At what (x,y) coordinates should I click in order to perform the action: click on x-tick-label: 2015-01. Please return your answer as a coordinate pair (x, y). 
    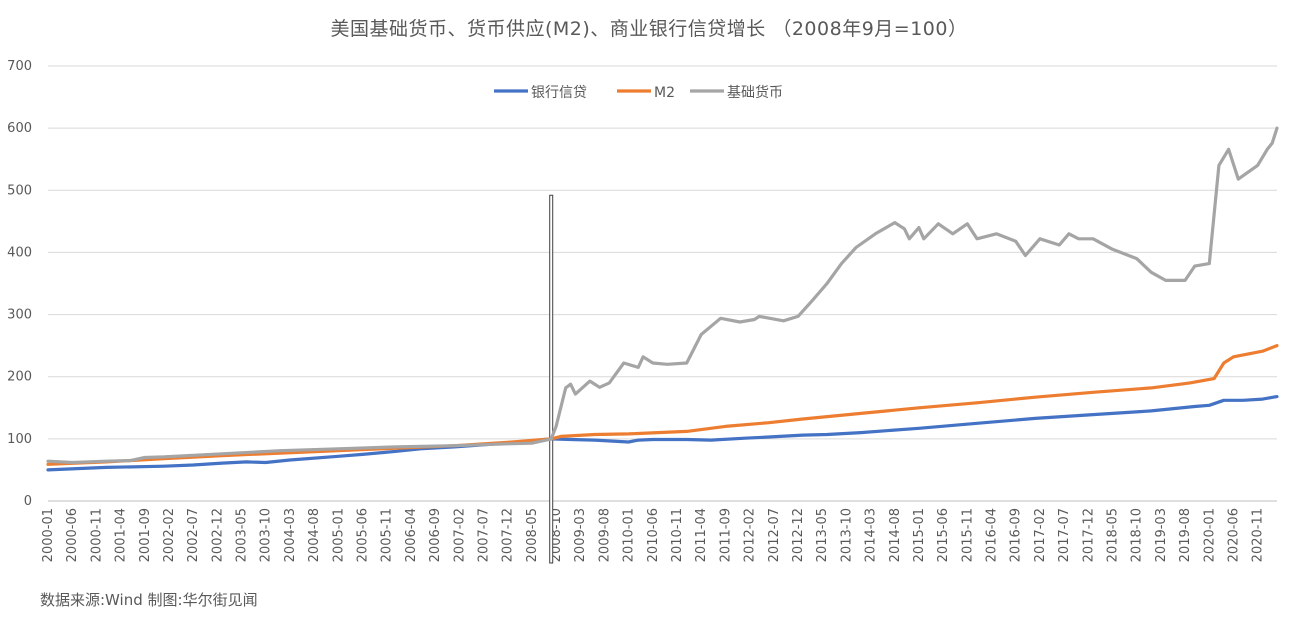
    Looking at the image, I should click on (919, 535).